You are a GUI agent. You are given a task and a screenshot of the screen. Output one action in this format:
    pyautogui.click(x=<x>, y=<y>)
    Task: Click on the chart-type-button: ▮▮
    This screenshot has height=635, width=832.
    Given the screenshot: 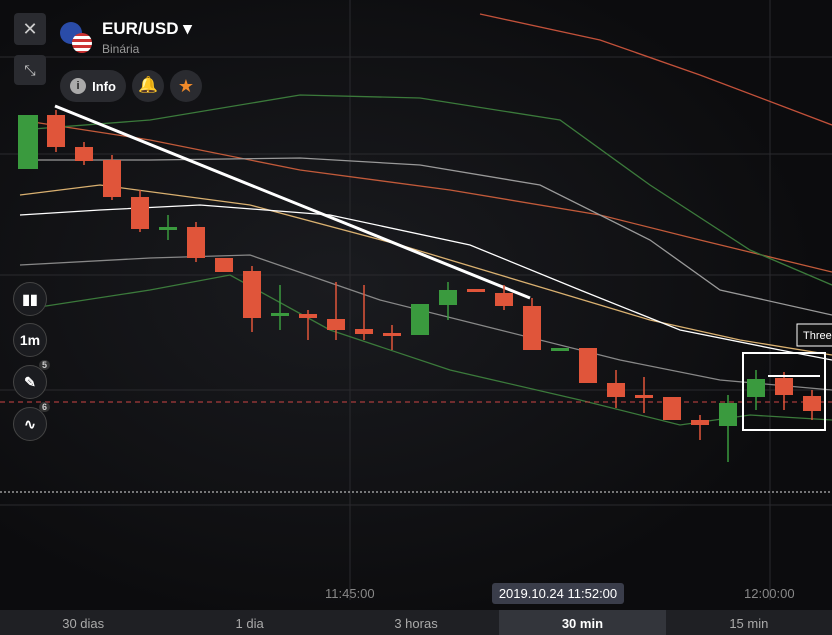 What is the action you would take?
    pyautogui.click(x=30, y=299)
    